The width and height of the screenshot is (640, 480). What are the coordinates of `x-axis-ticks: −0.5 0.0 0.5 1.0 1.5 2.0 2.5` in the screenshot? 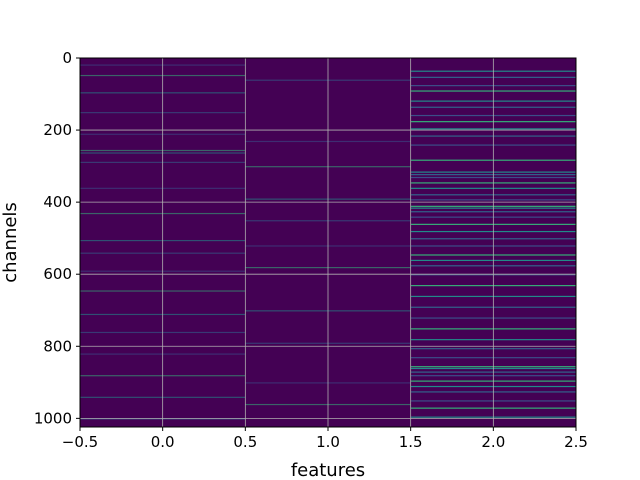 It's located at (325, 439).